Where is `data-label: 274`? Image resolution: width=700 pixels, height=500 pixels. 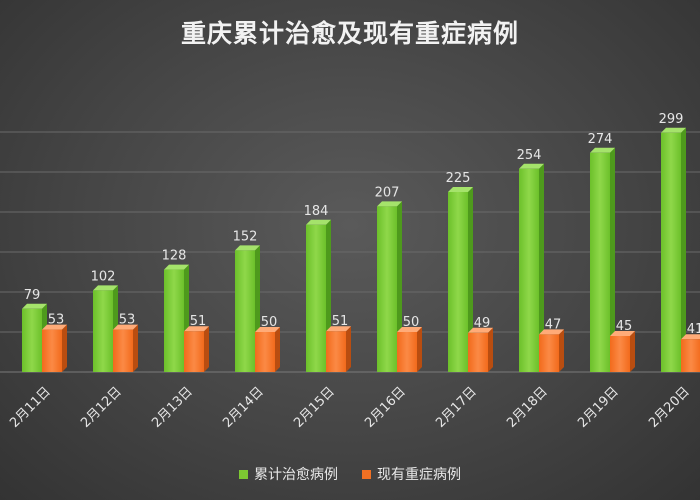 data-label: 274 is located at coordinates (600, 139).